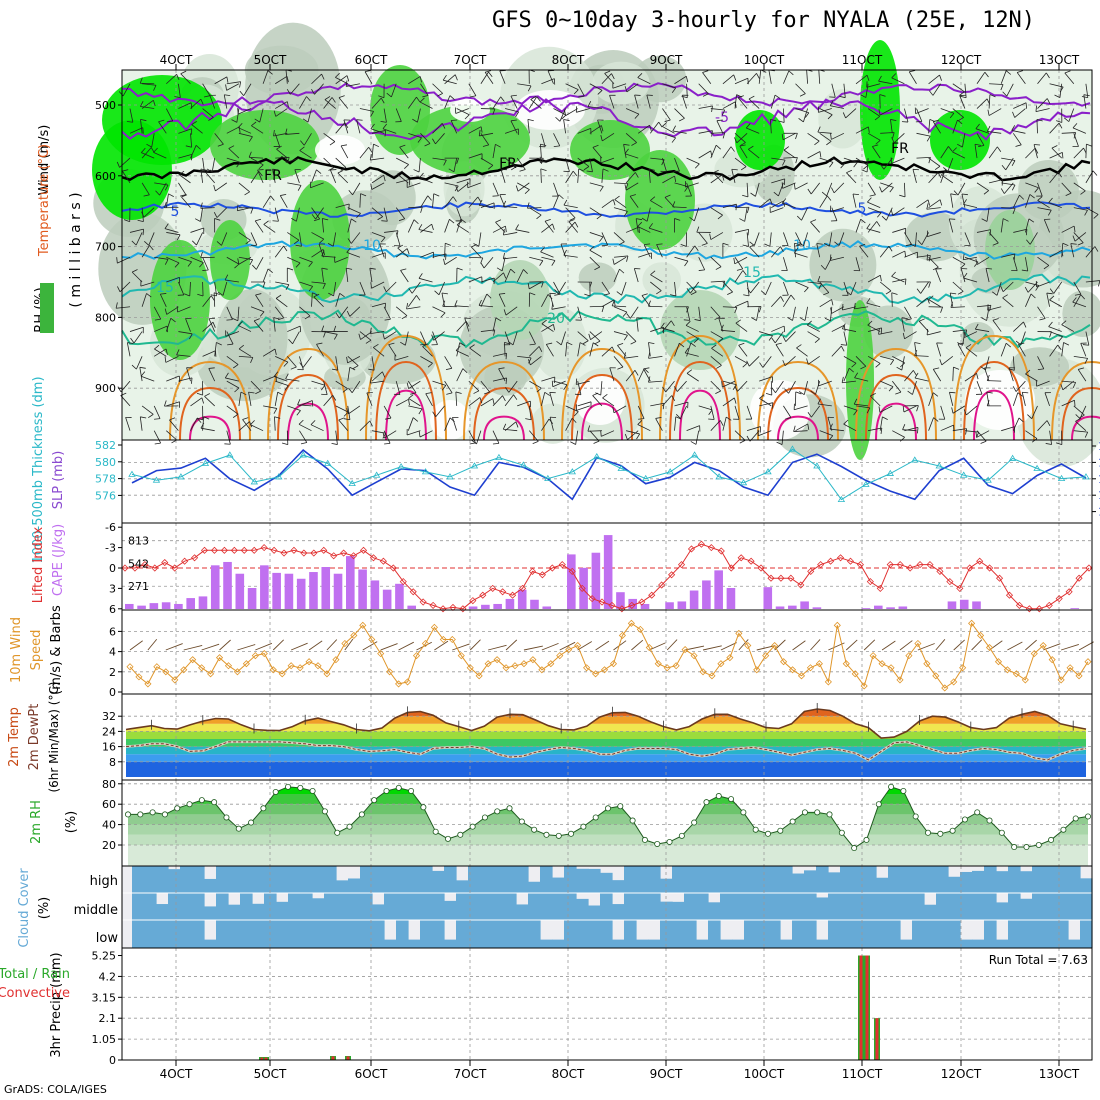 The width and height of the screenshot is (1100, 1100). Describe the element at coordinates (109, 716) in the screenshot. I see `temp-tick-label: 32` at that location.